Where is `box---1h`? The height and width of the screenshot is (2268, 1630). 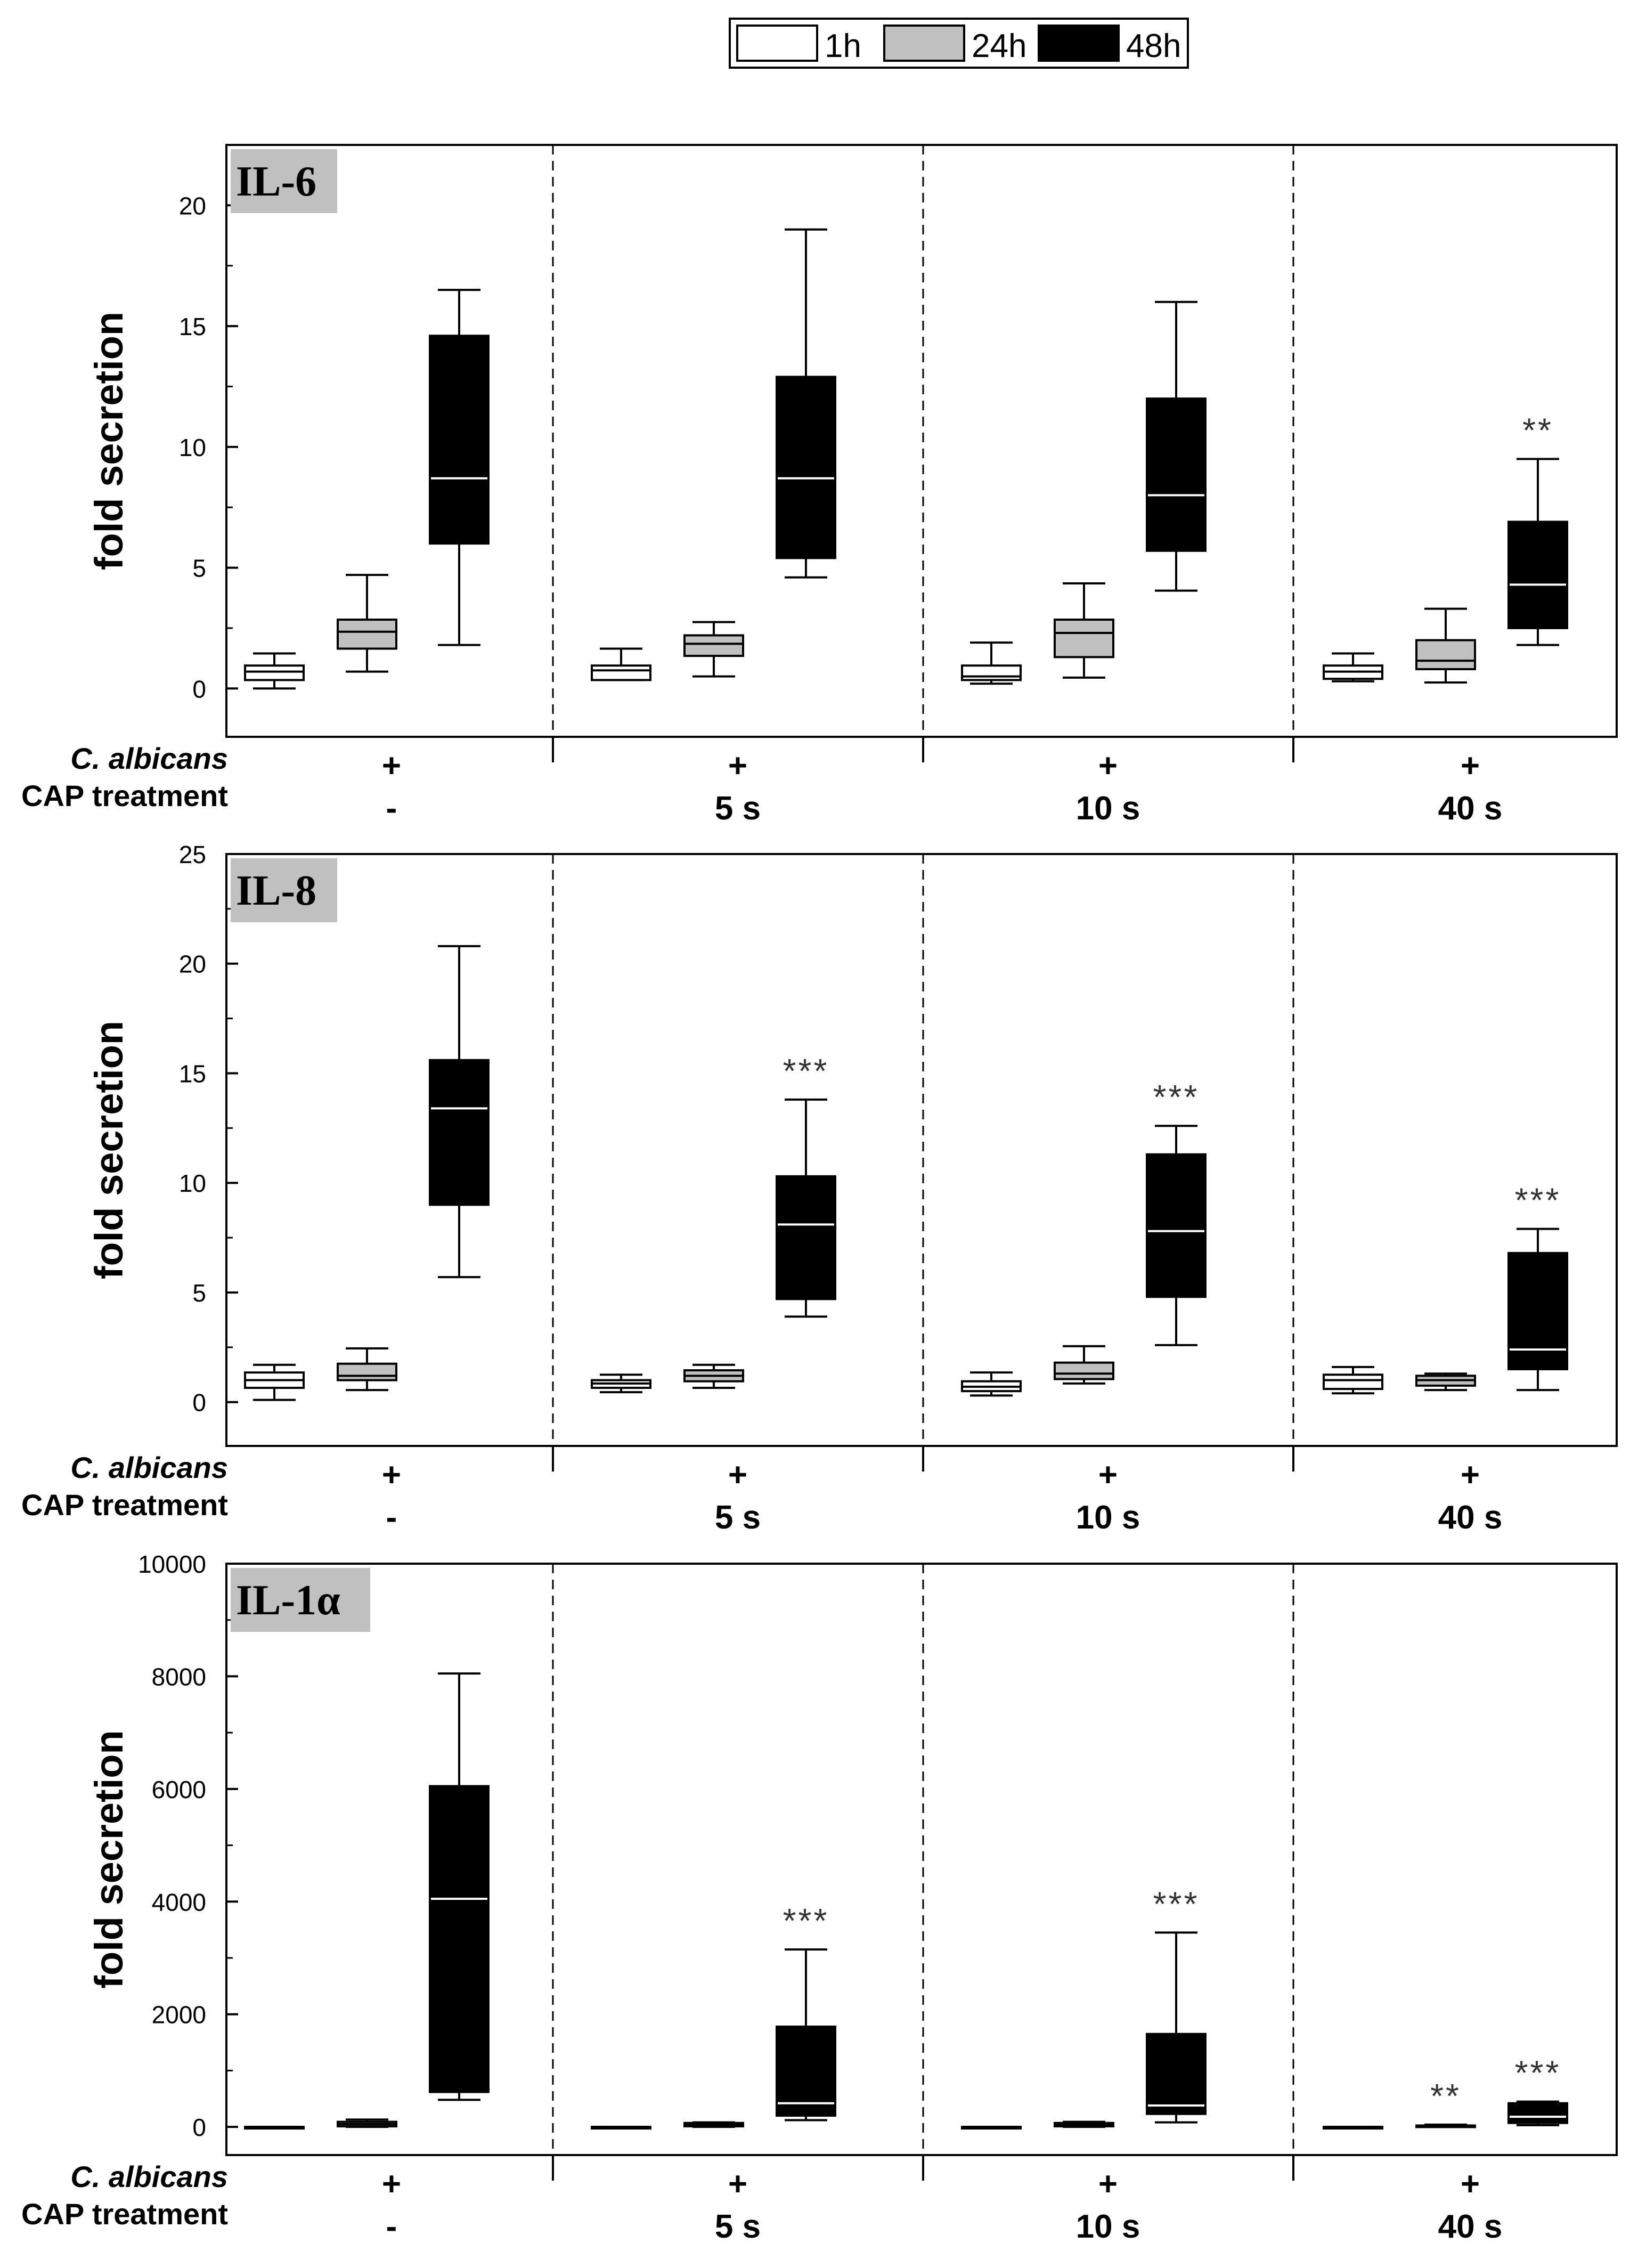 box---1h is located at coordinates (274, 672).